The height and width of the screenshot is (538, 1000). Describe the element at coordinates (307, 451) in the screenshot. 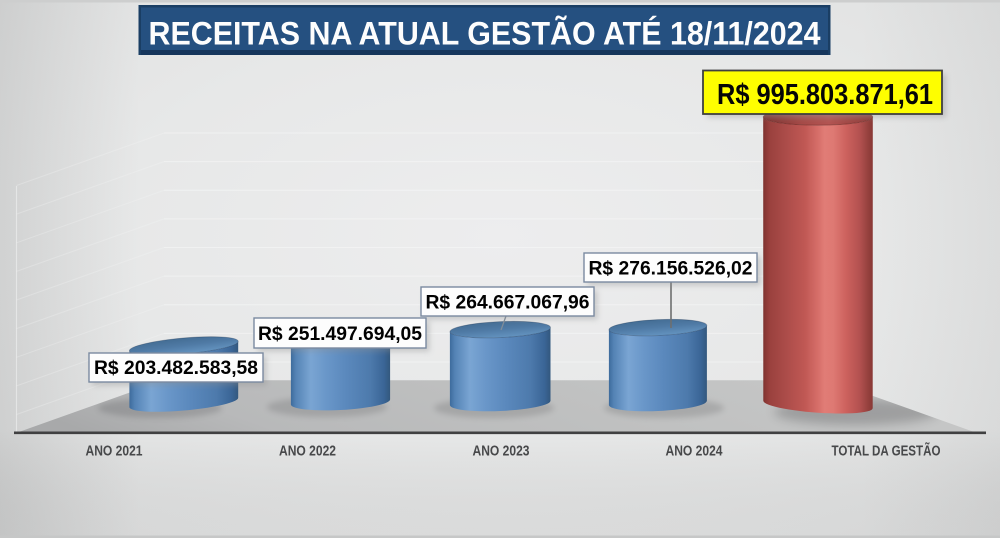

I see `svg-text: ANO 2022` at that location.